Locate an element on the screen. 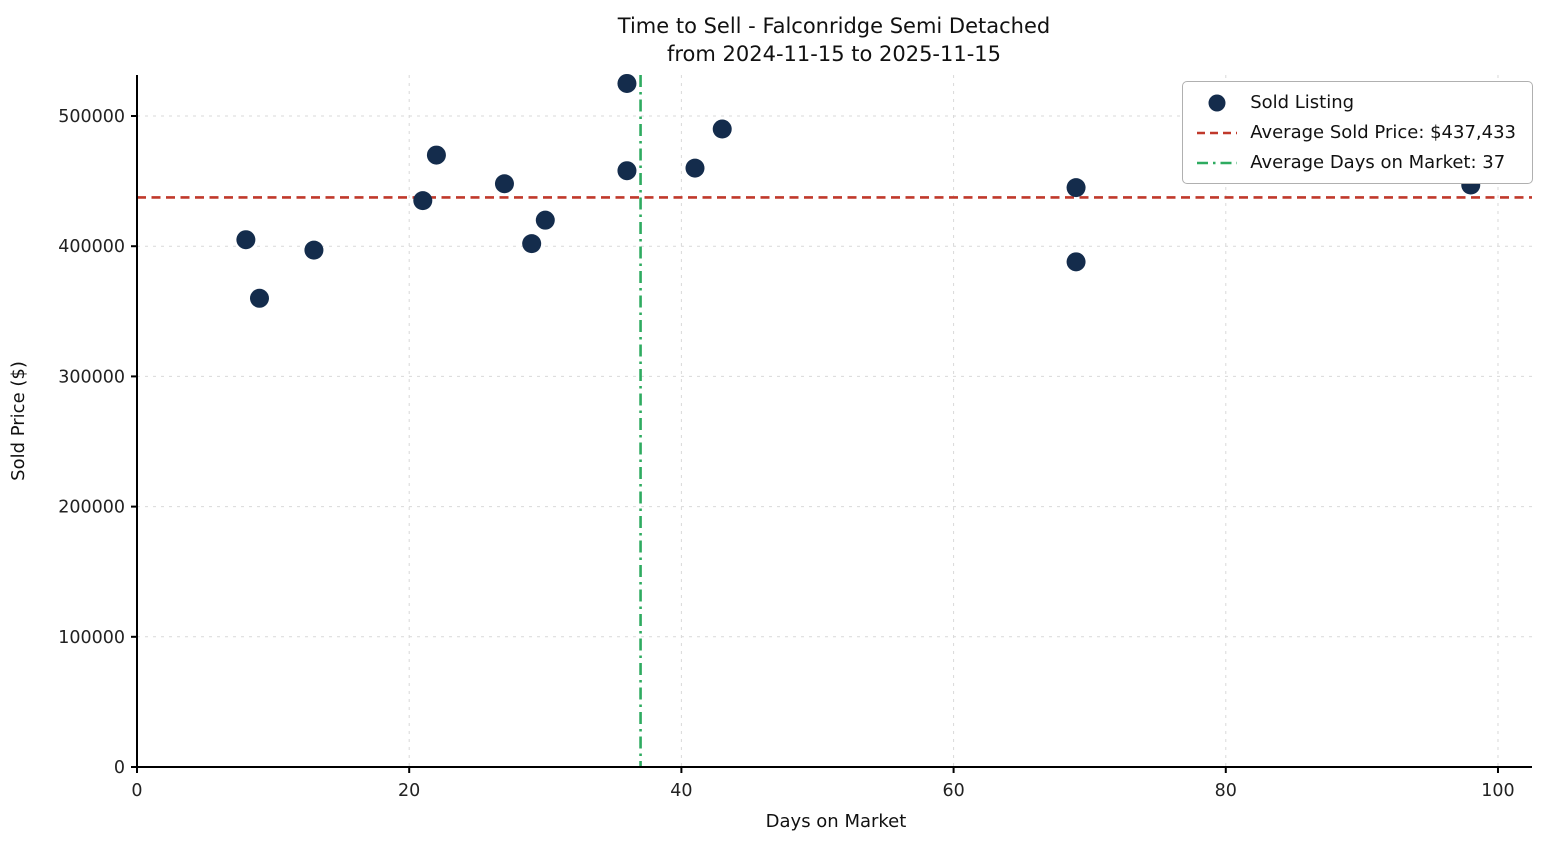 The width and height of the screenshot is (1547, 845). legend-item-sold-listing: Sold Listing is located at coordinates (1355, 102).